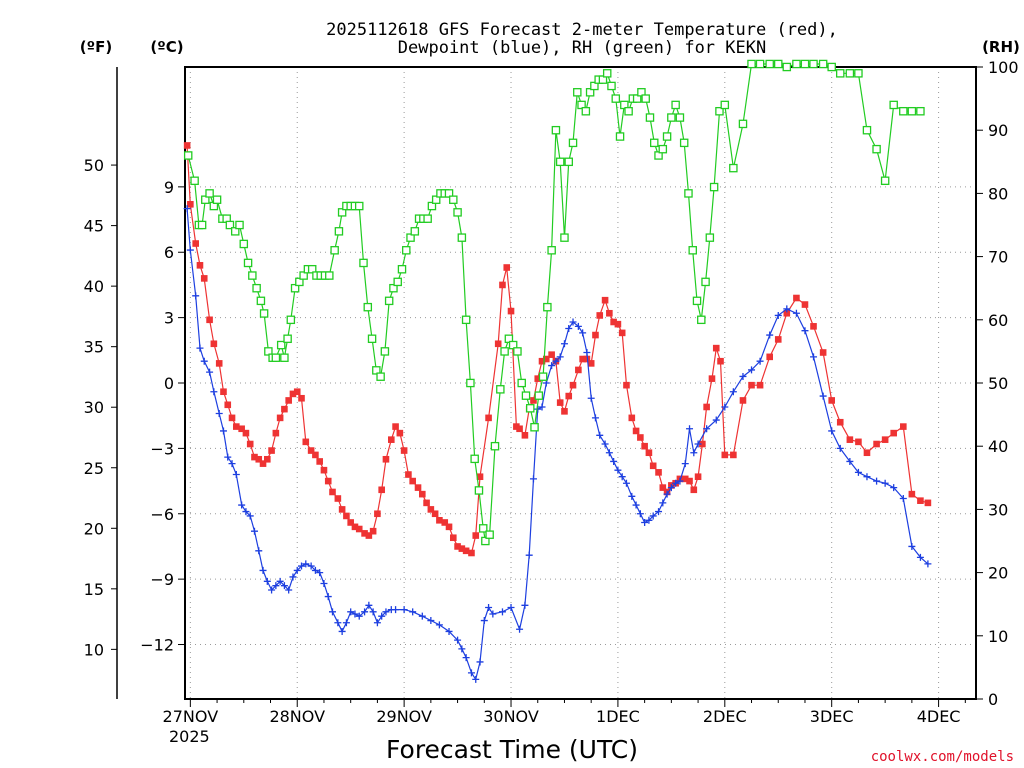 This screenshot has width=1024, height=768. Describe the element at coordinates (169, 252) in the screenshot. I see `celsius-tick-label: 6` at that location.